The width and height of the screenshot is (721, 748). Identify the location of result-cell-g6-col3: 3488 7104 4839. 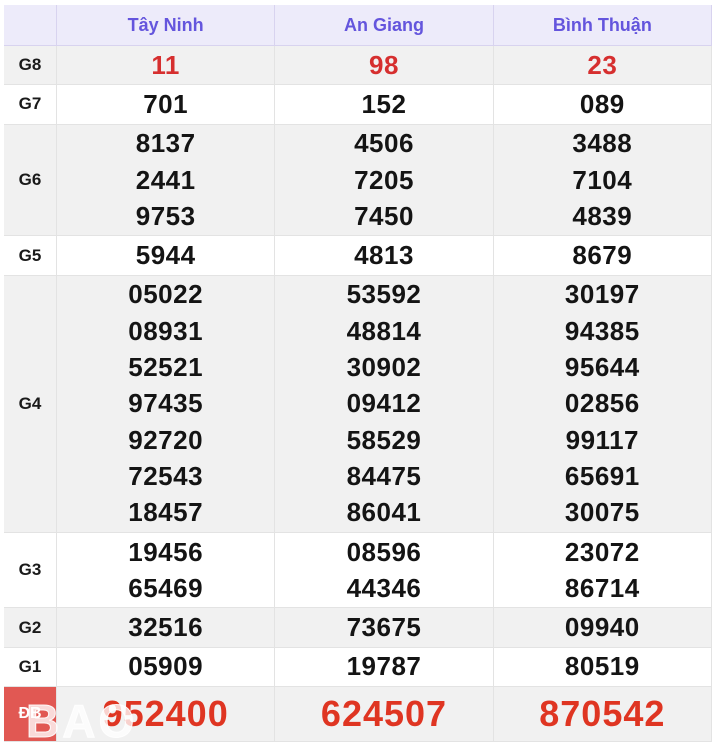
(603, 180).